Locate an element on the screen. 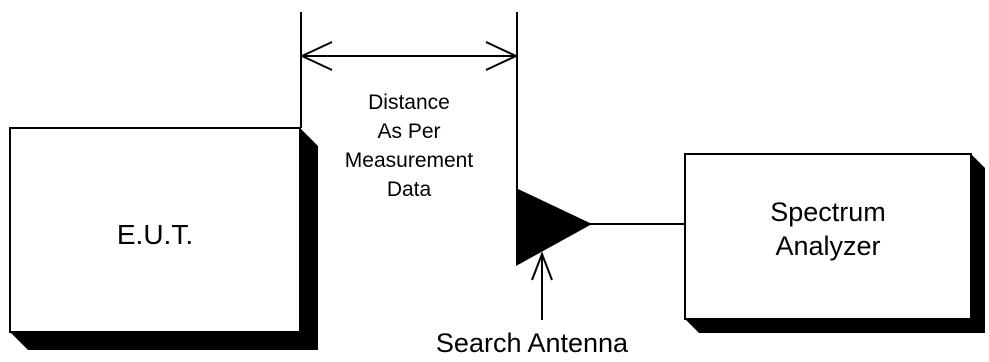  distance-dimension is located at coordinates (409, 101).